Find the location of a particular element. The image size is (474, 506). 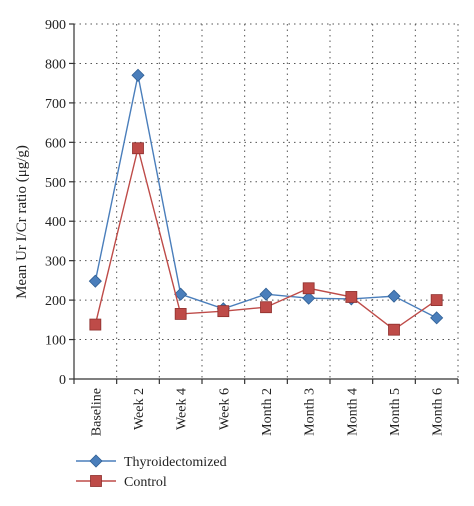

x-tick-label: Week 6 is located at coordinates (224, 409).